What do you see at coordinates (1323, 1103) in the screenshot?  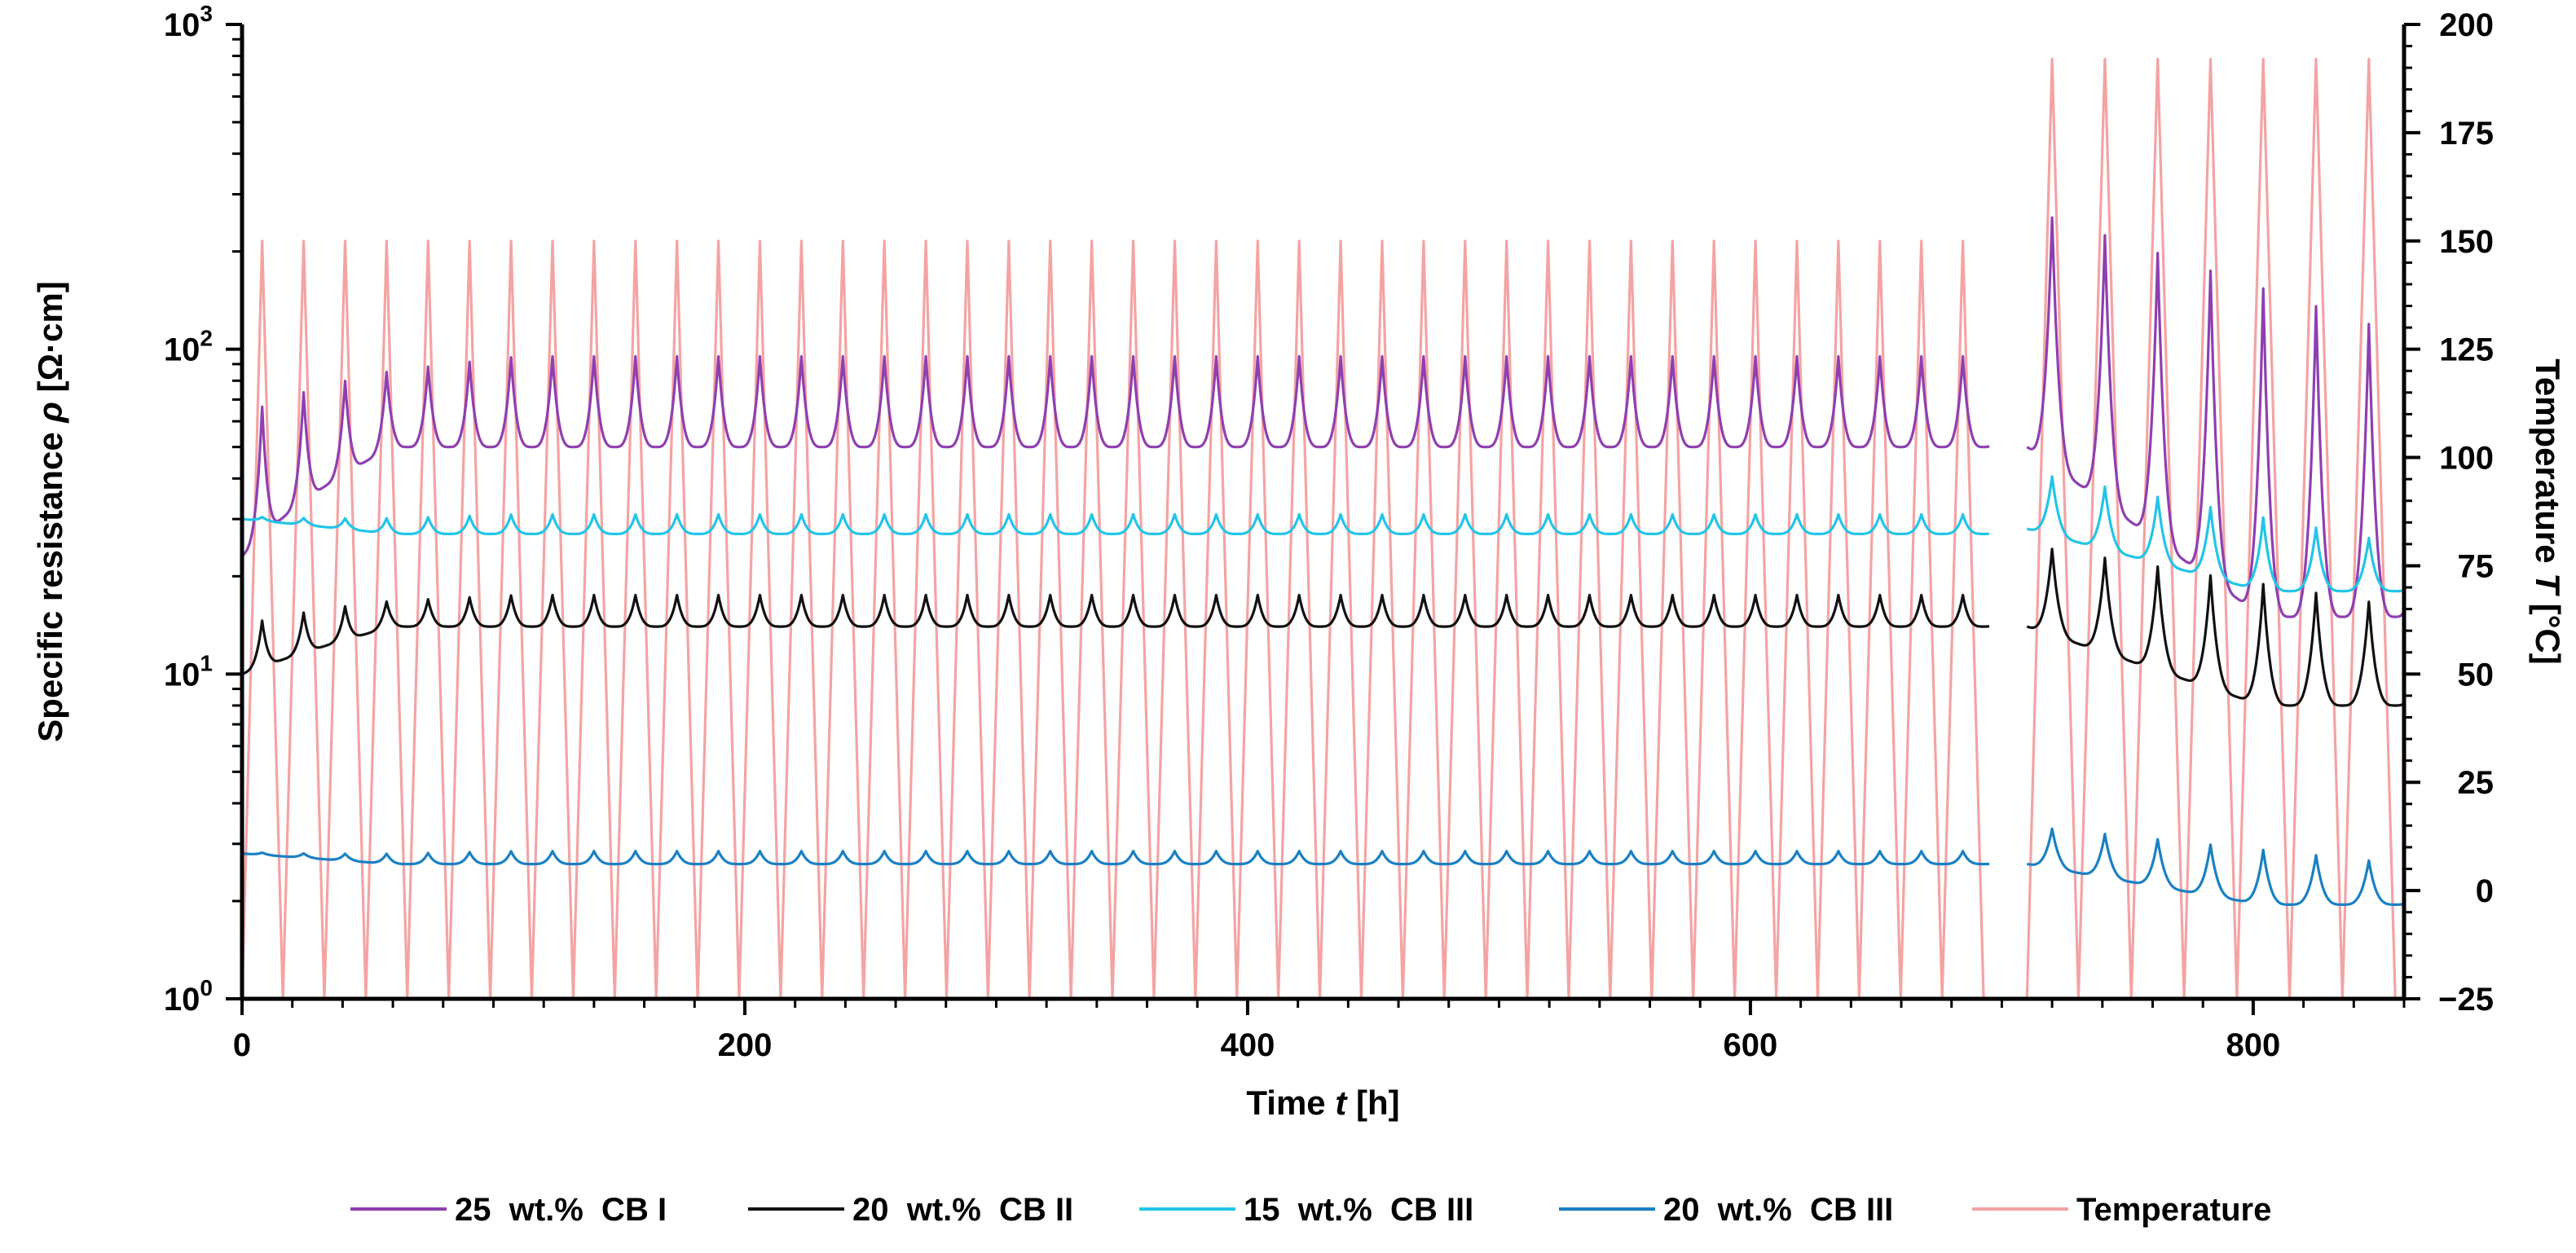 I see `x-axis-title: Time t [h]` at bounding box center [1323, 1103].